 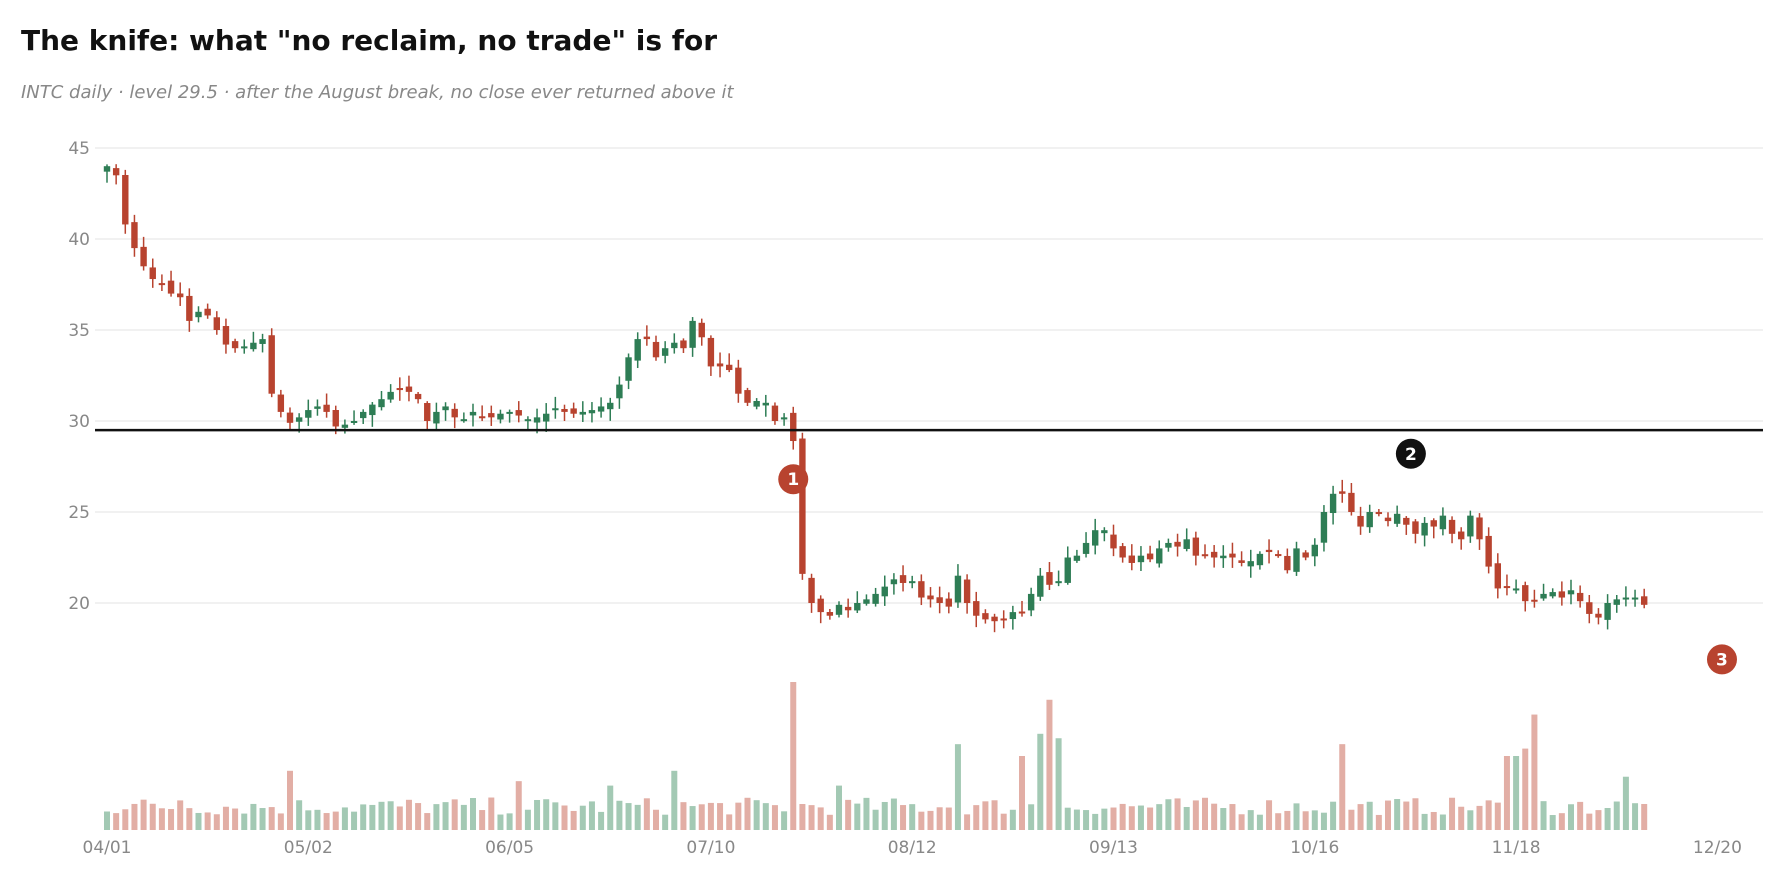 What do you see at coordinates (1717, 848) in the screenshot?
I see `x-tick-label: 12/20` at bounding box center [1717, 848].